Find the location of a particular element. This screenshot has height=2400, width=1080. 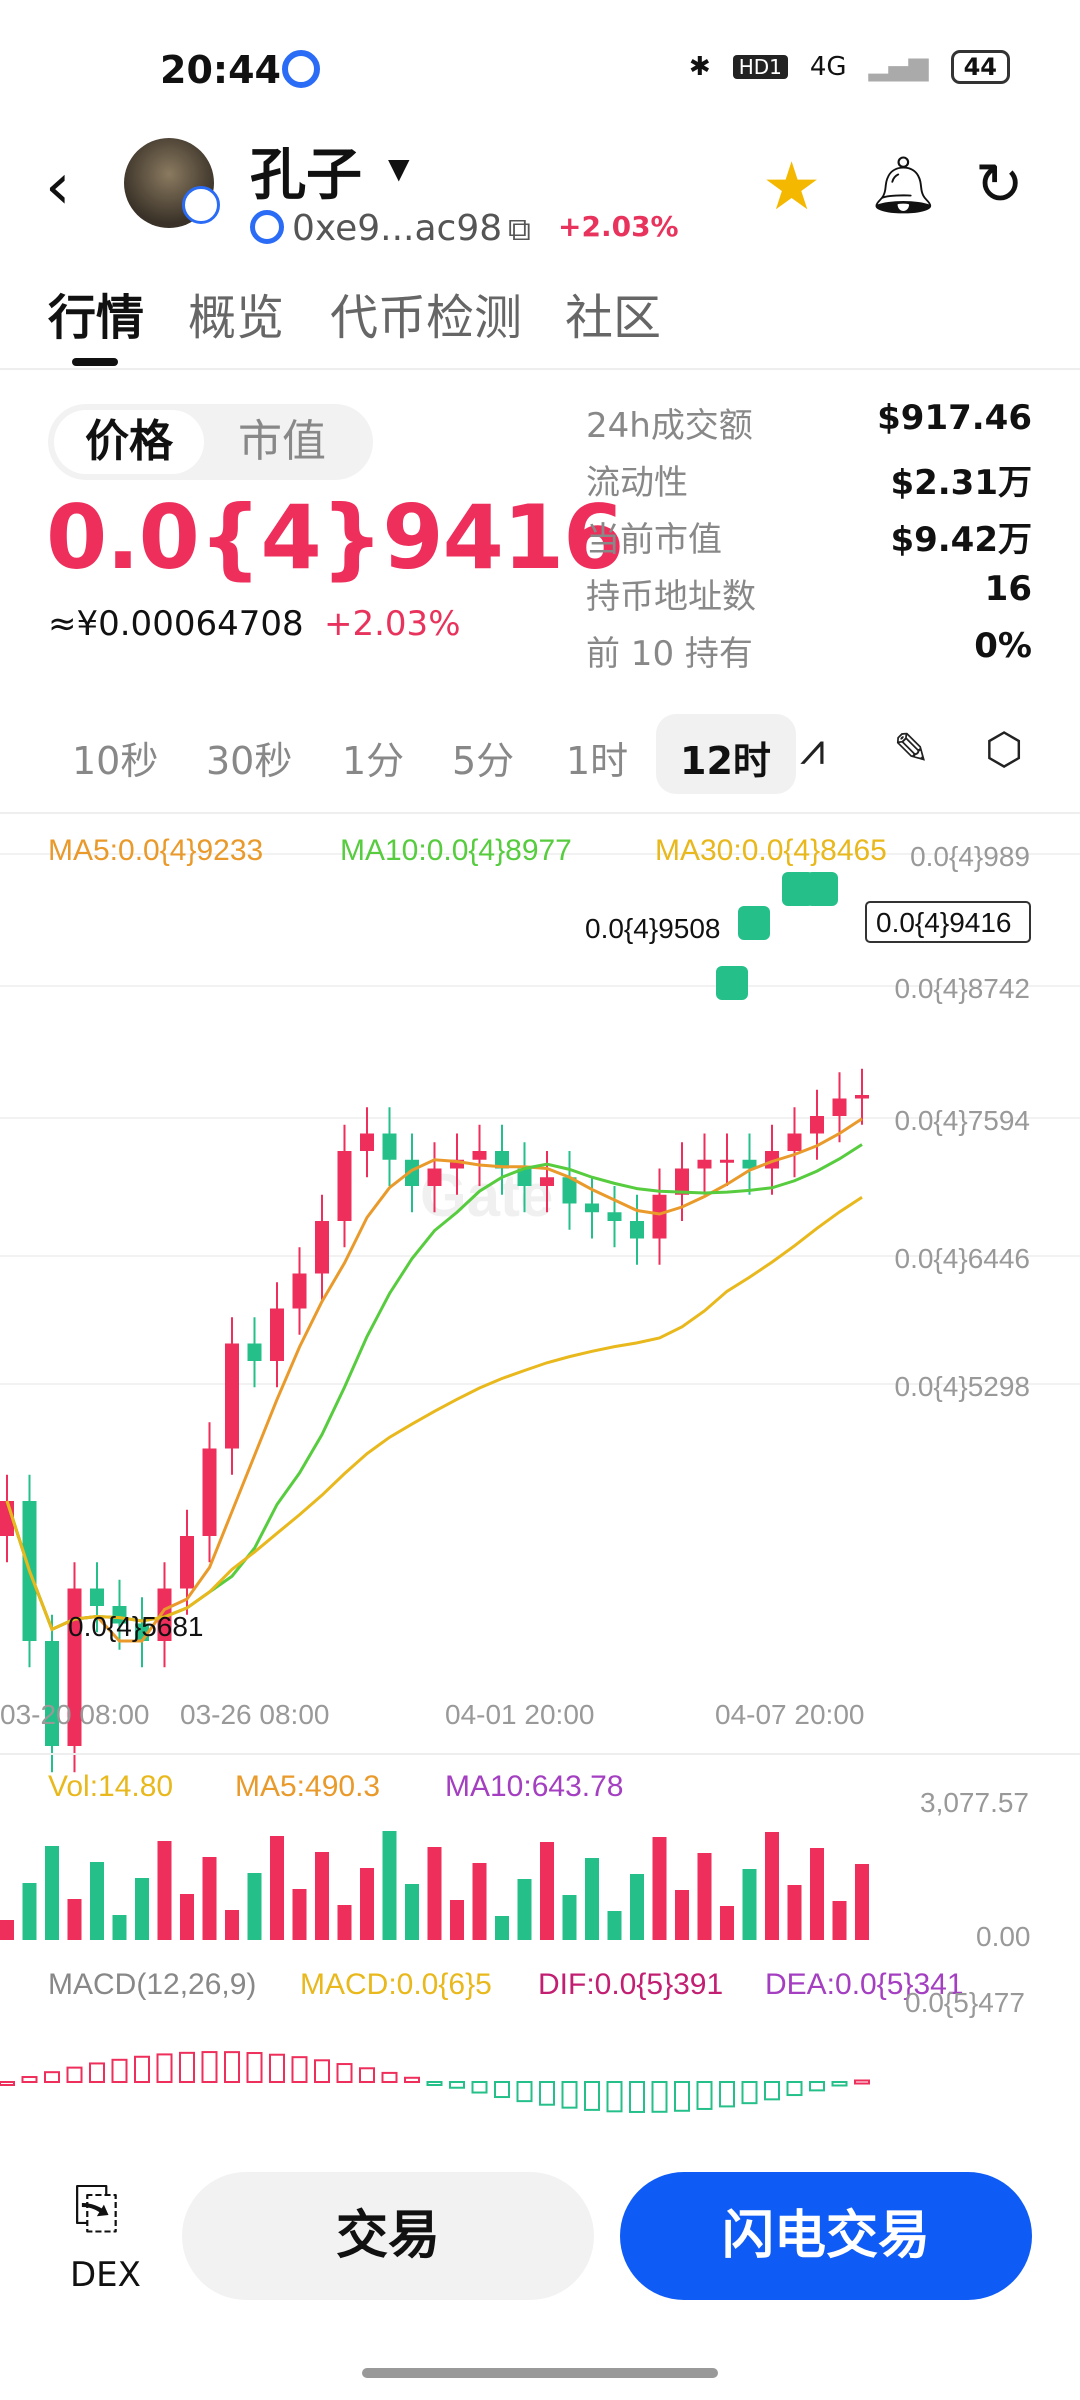

stat-value: $917.46 is located at coordinates (954, 418).